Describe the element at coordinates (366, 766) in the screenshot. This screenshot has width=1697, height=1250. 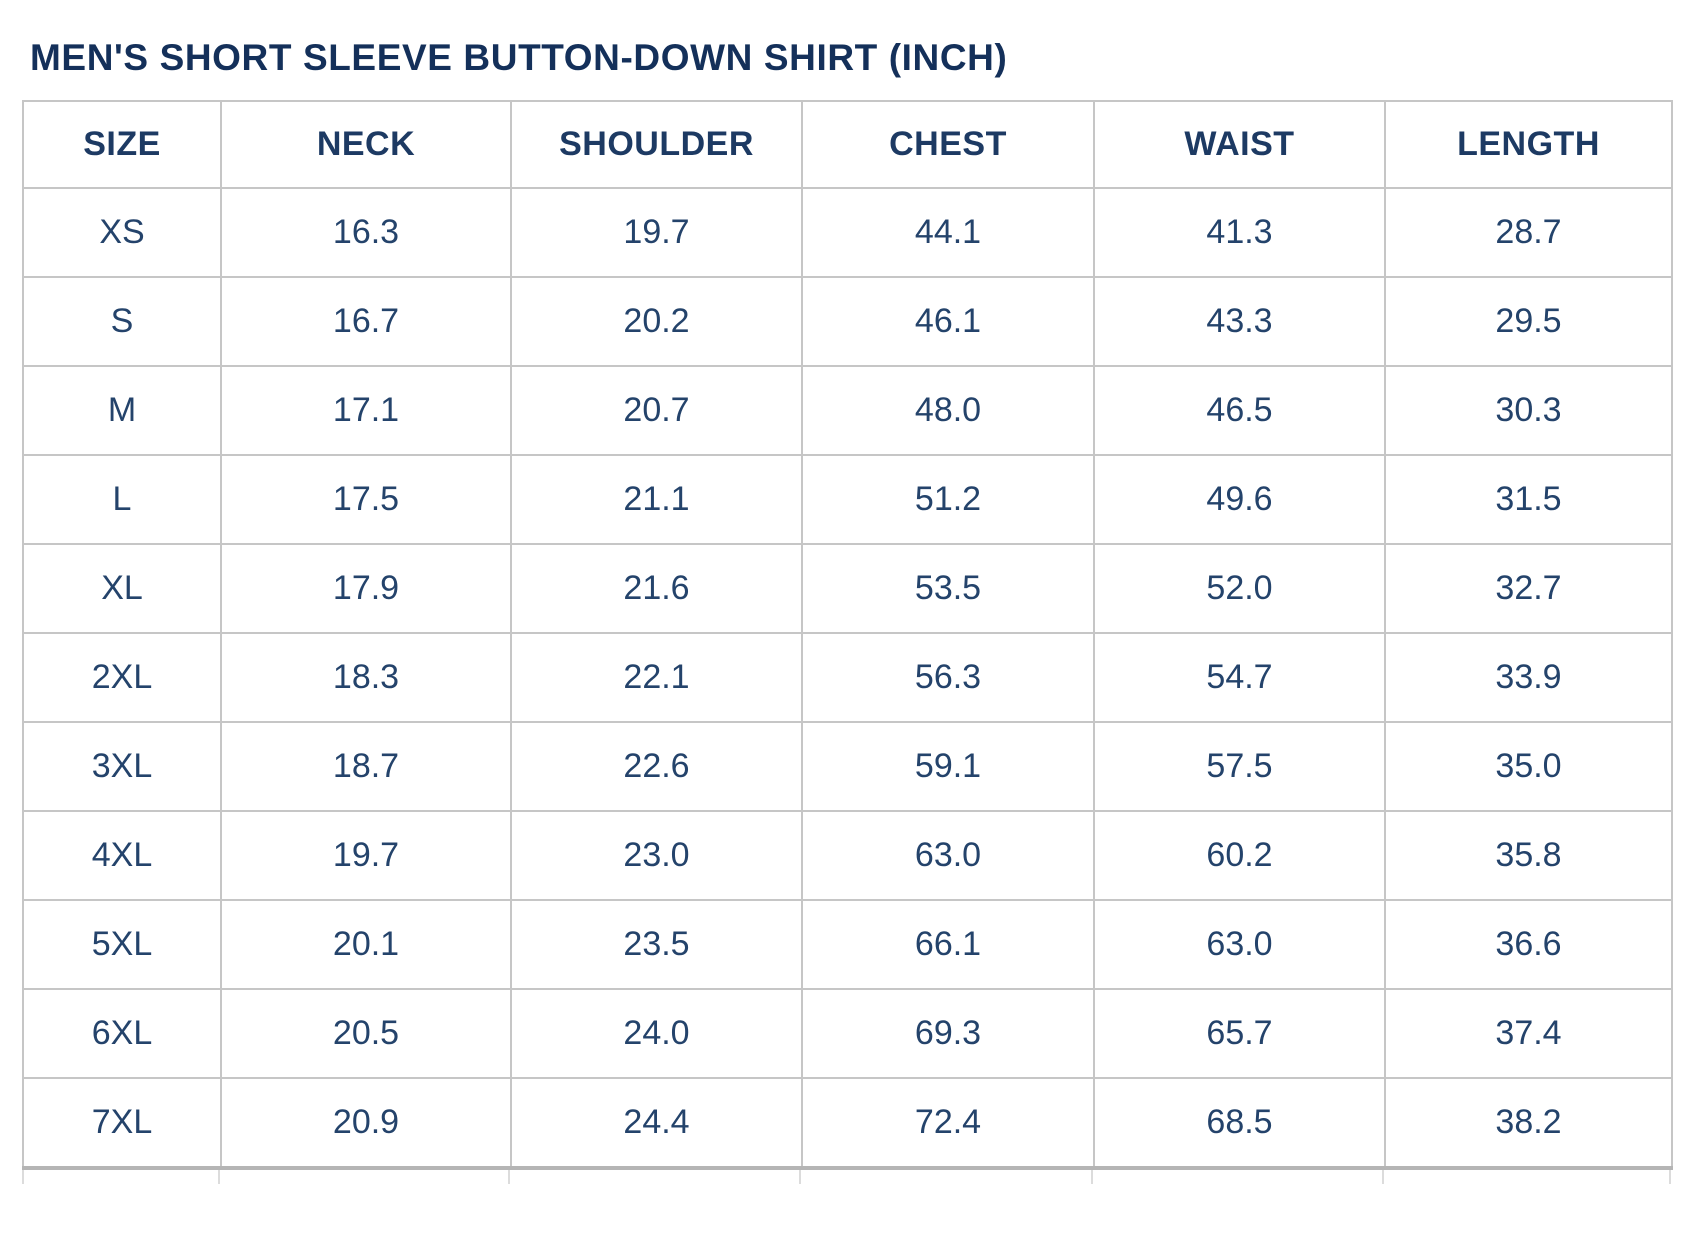
I see `measurement-cell: 18.7` at that location.